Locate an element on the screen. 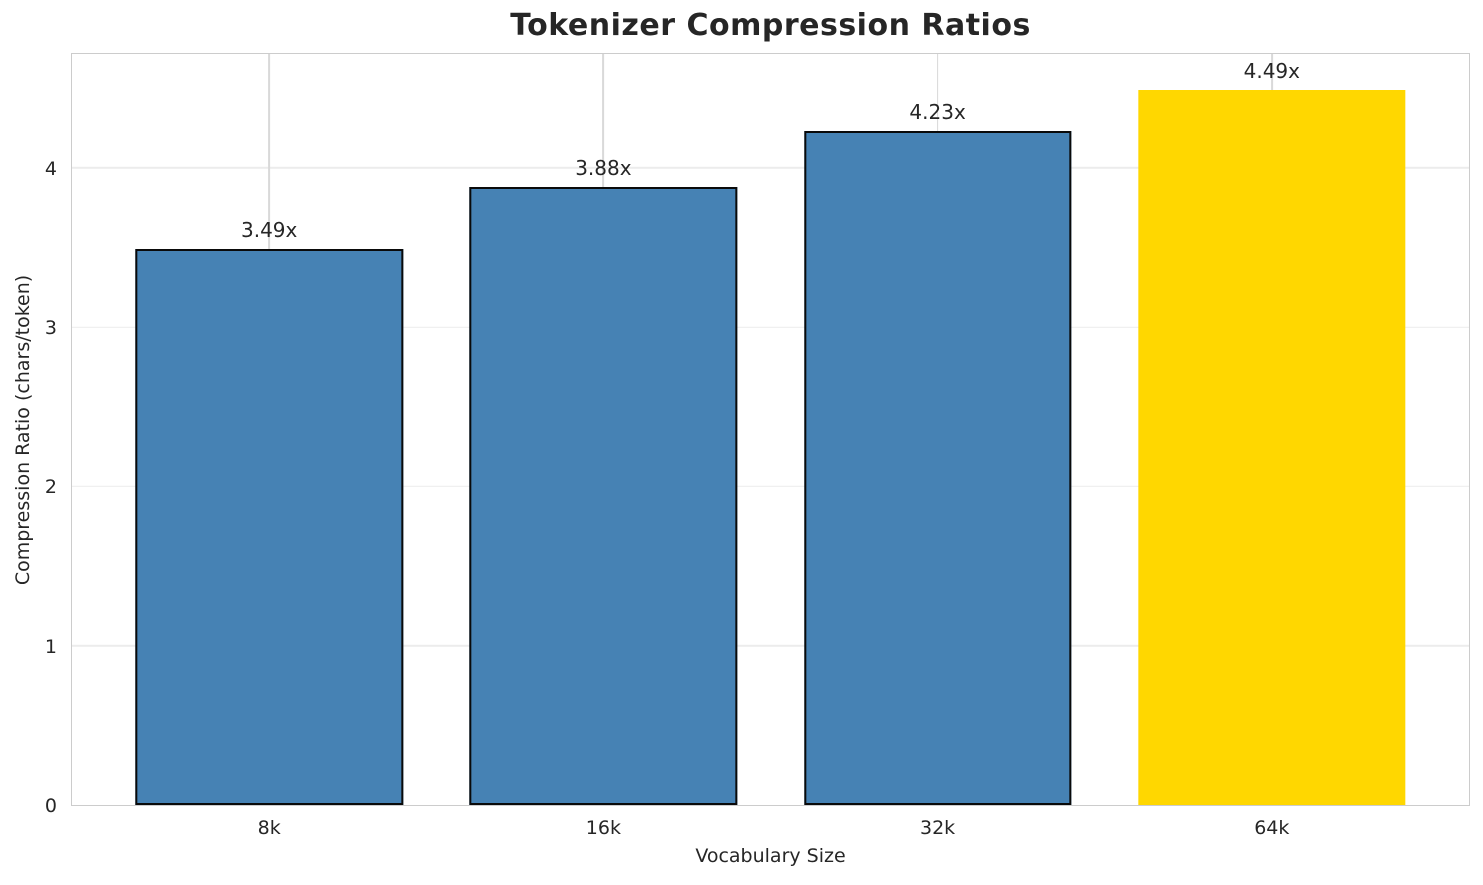 This screenshot has height=885, width=1483. x-tick-label: 16k is located at coordinates (603, 828).